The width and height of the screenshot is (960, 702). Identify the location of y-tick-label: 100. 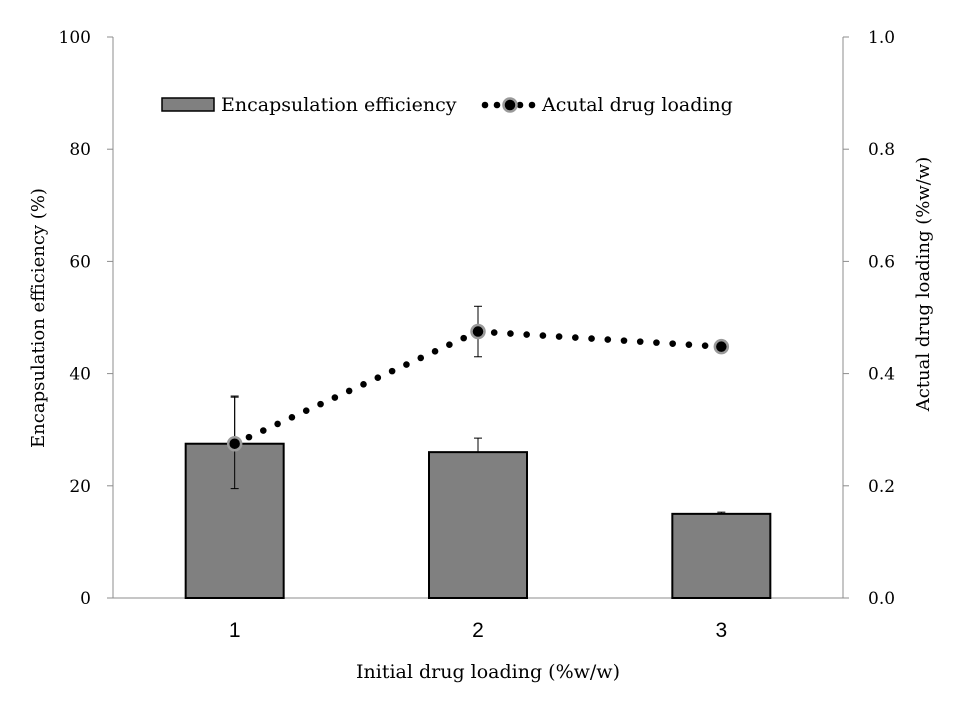
(75, 38).